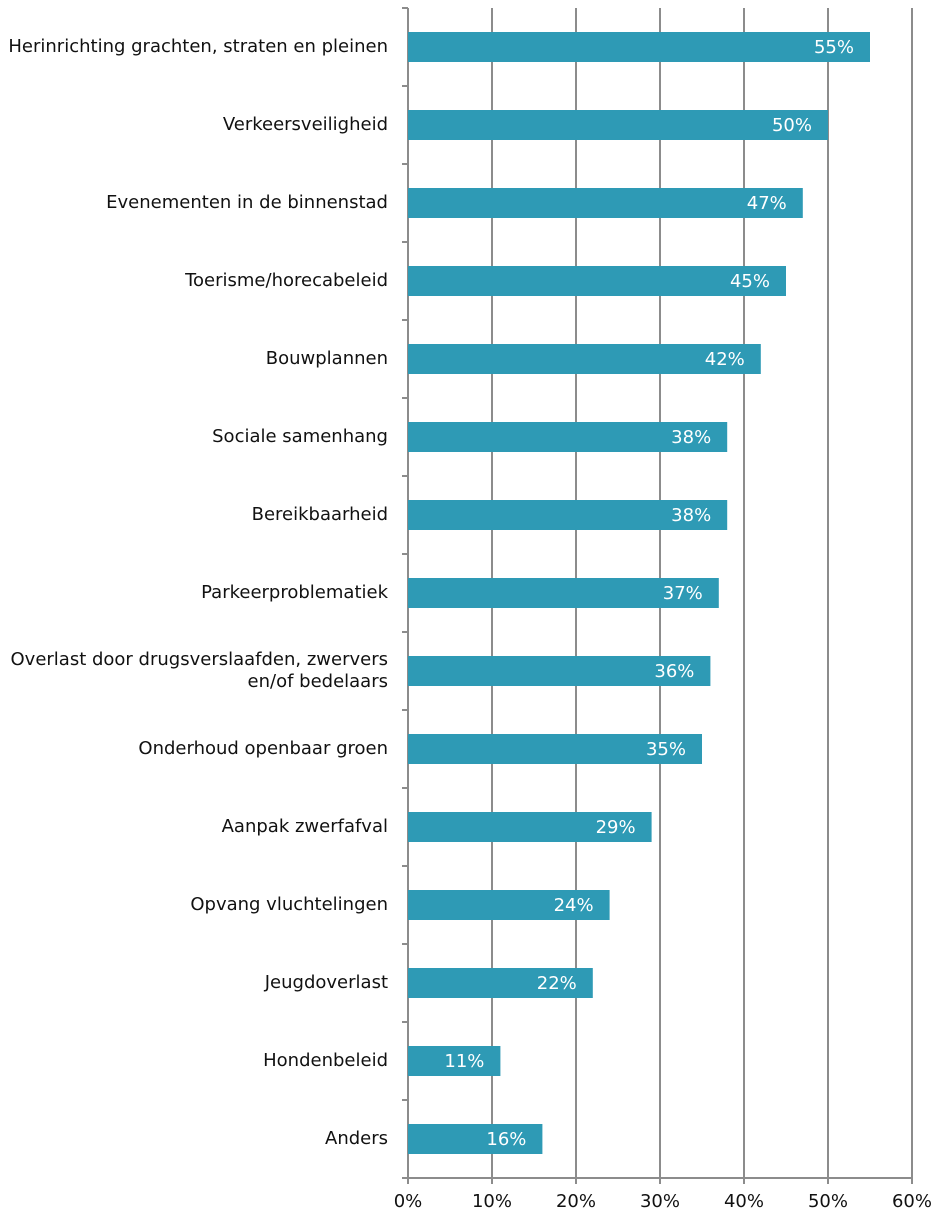 This screenshot has height=1217, width=952. Describe the element at coordinates (666, 749) in the screenshot. I see `data-label: 35%` at that location.